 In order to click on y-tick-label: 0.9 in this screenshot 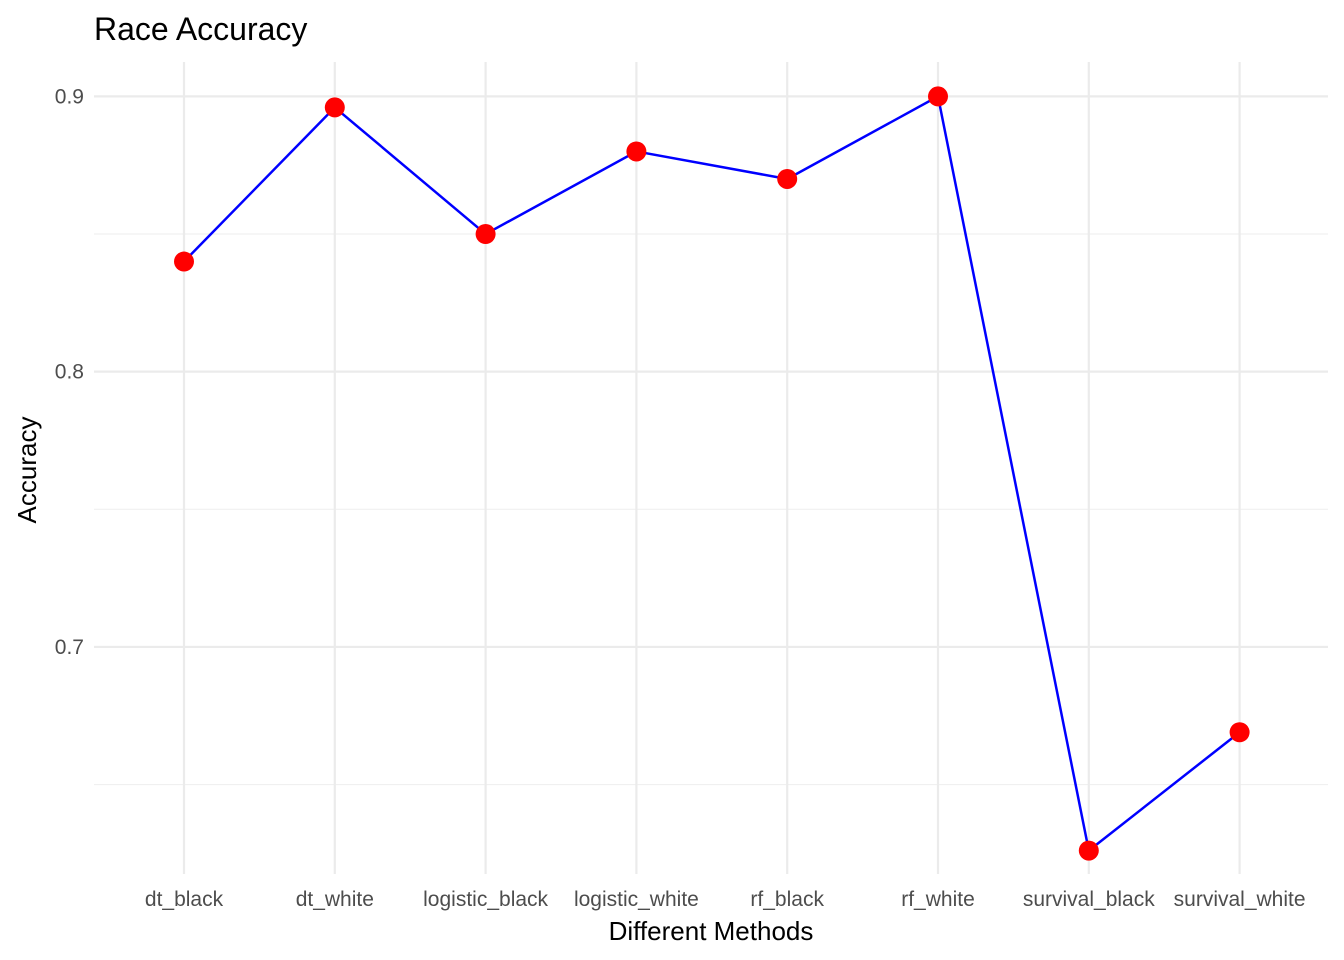, I will do `click(69, 96)`.